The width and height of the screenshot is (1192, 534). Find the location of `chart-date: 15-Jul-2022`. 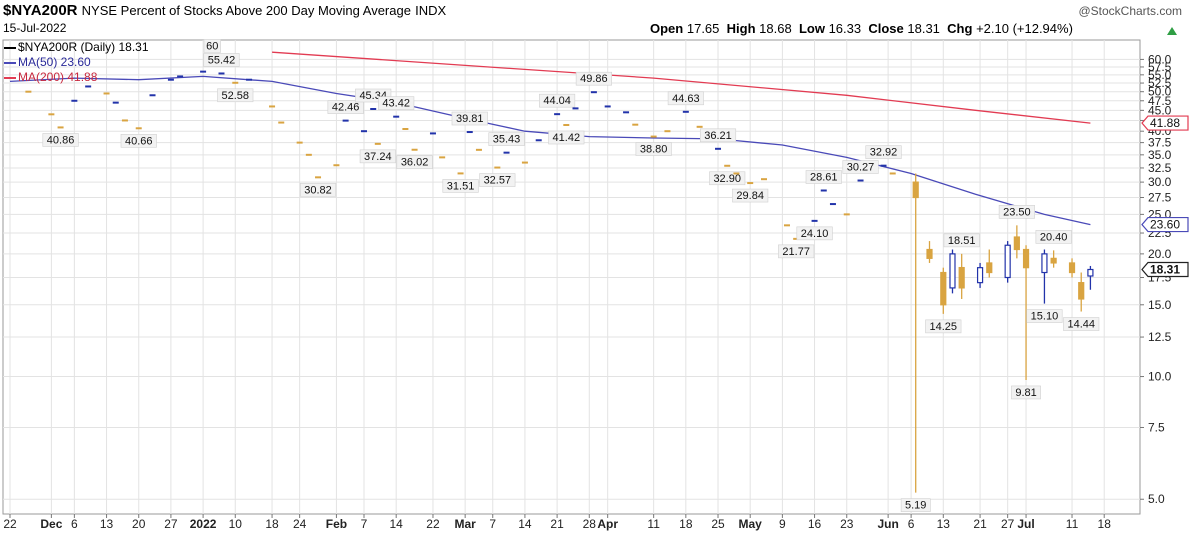

chart-date: 15-Jul-2022 is located at coordinates (35, 28).